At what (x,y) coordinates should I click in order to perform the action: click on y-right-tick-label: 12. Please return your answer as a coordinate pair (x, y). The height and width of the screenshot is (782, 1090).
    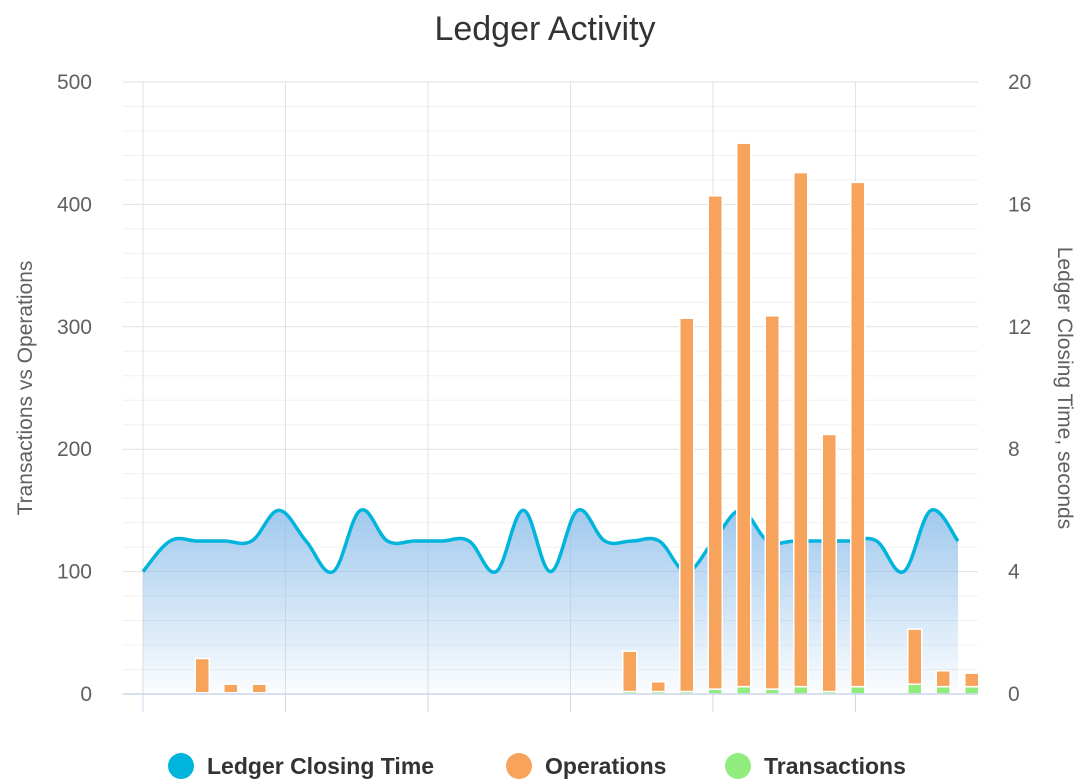
    Looking at the image, I should click on (1019, 327).